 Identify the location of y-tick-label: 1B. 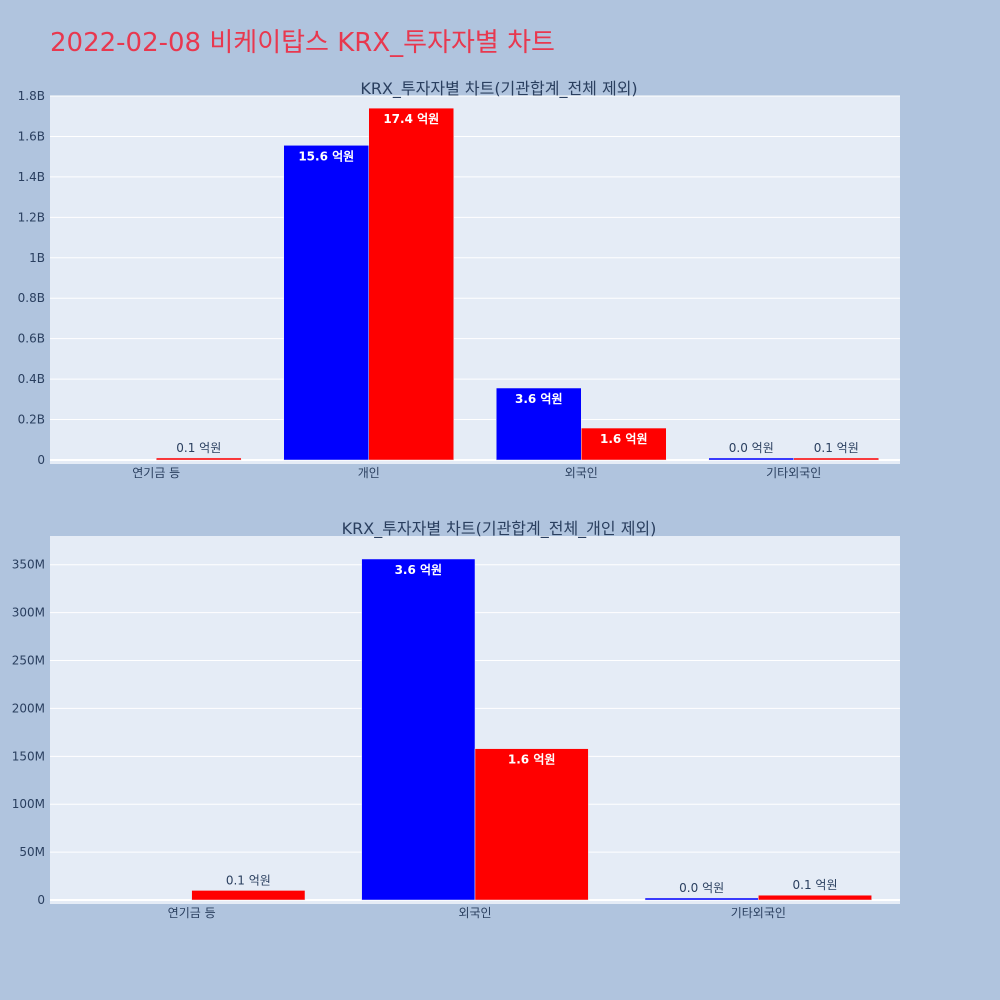
(37, 258).